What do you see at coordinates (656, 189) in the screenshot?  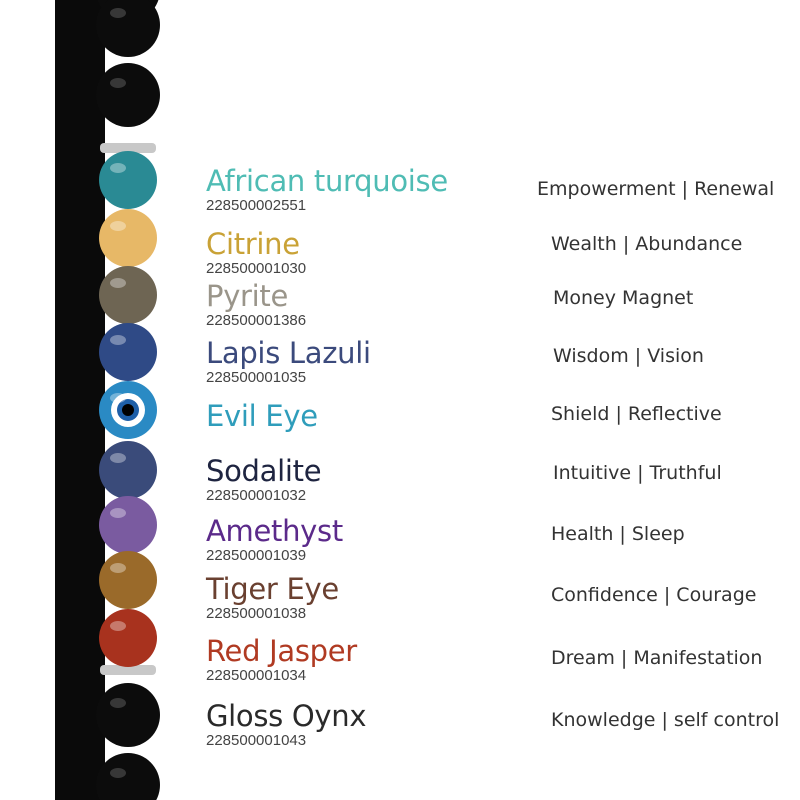 I see `stone-benefit: Empowerment | Renewal` at bounding box center [656, 189].